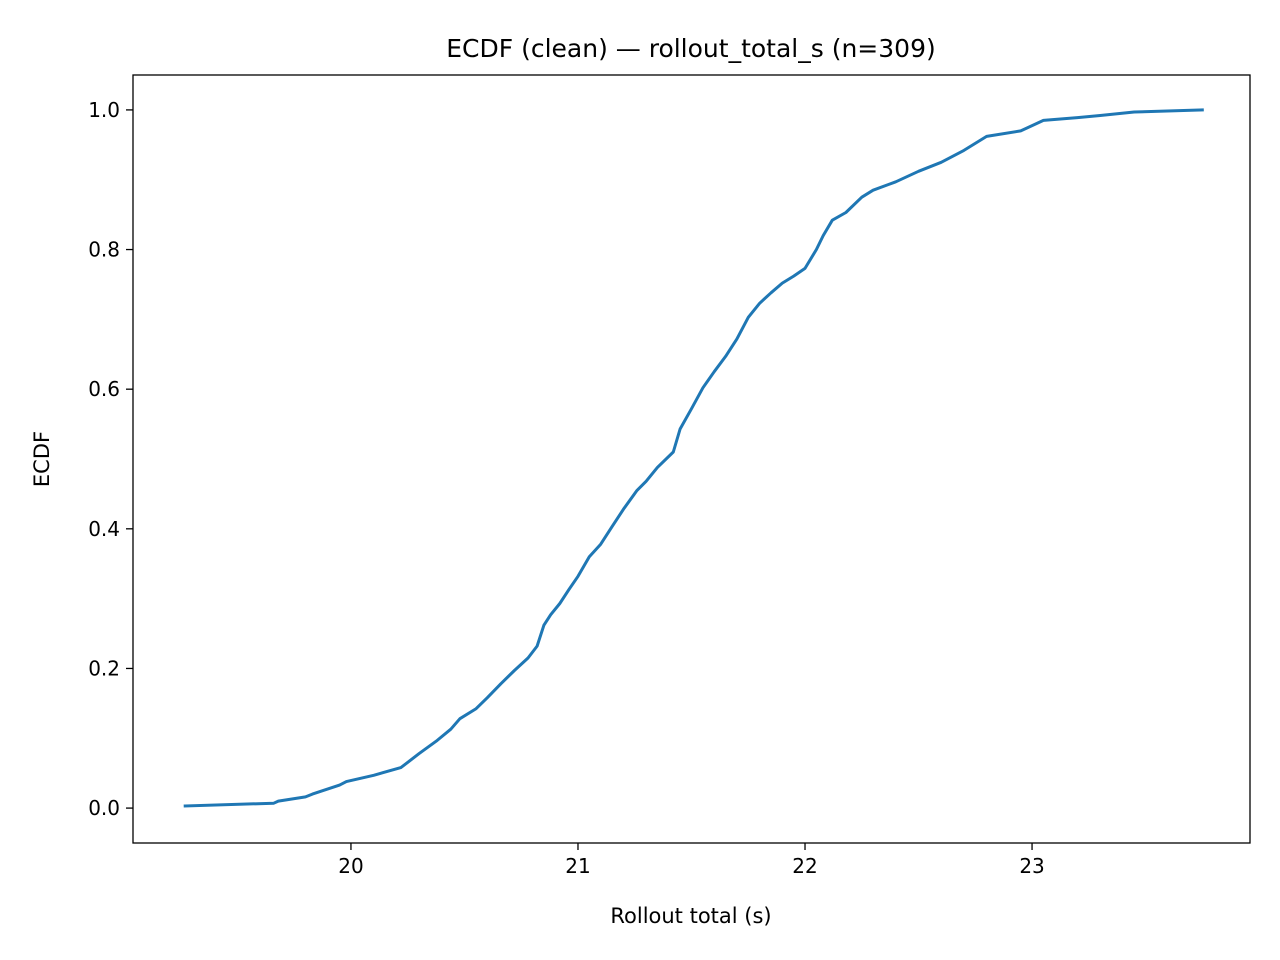 The width and height of the screenshot is (1280, 960). I want to click on y-tick-label: 0.6, so click(104, 389).